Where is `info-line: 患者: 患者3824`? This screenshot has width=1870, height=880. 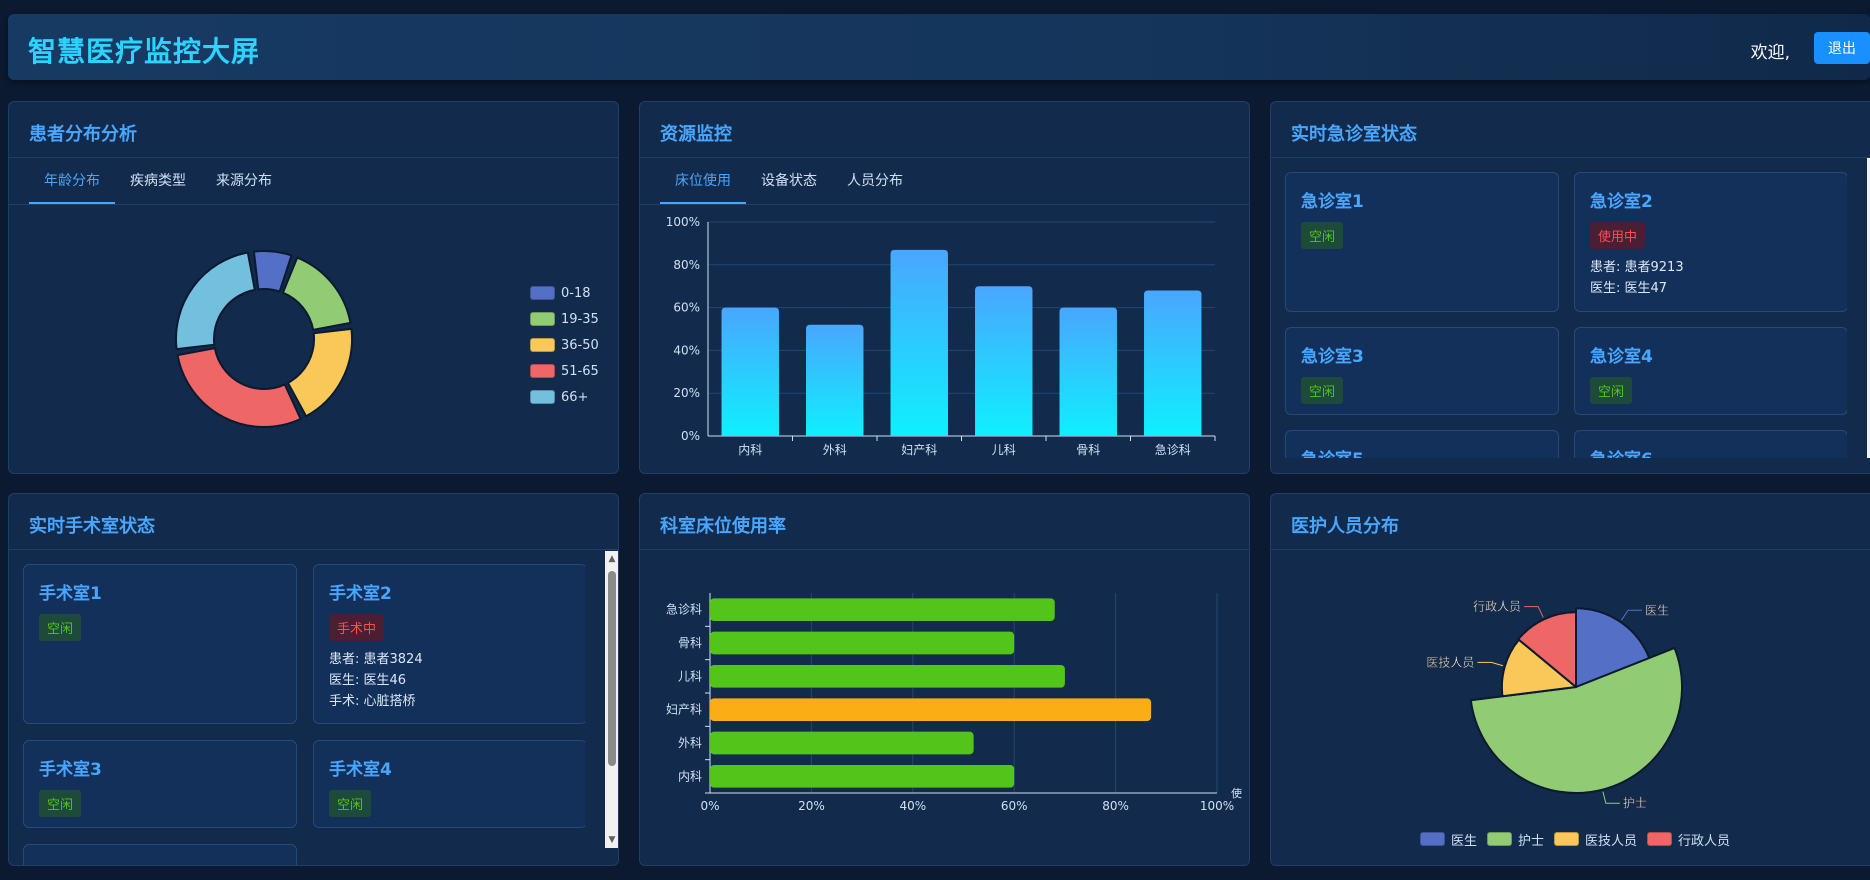 info-line: 患者: 患者3824 is located at coordinates (376, 659).